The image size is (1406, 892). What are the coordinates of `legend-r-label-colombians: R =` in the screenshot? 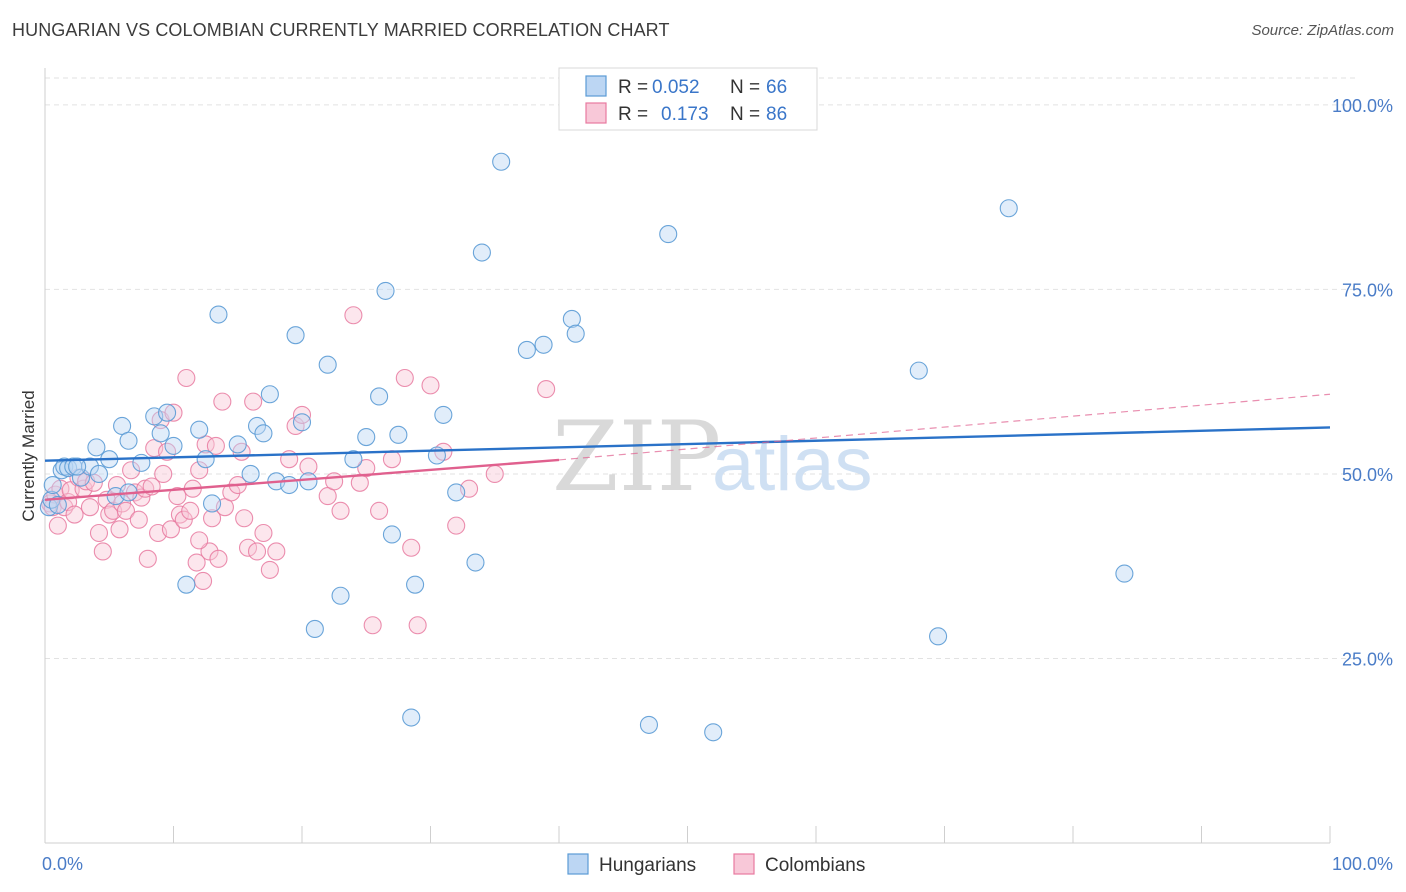 It's located at (633, 114).